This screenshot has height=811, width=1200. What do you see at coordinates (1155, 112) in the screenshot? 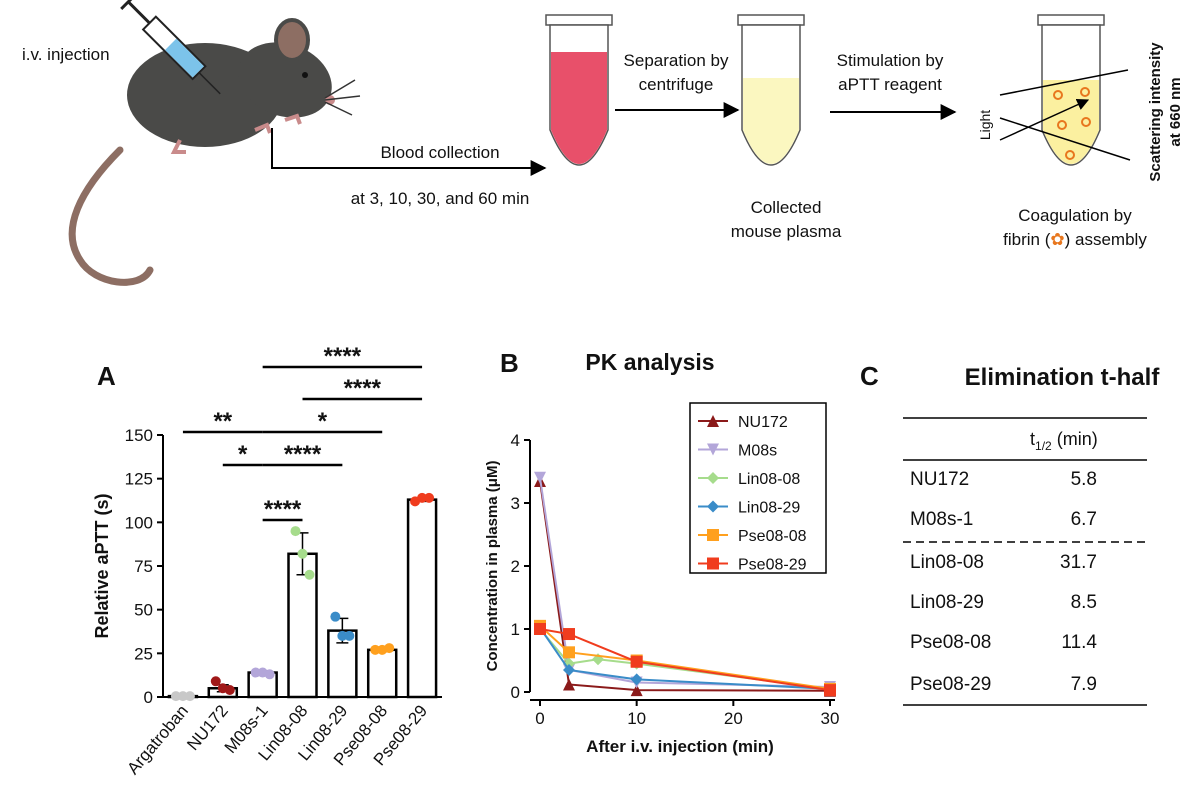
I see `scattering-label: Scattering intensity` at bounding box center [1155, 112].